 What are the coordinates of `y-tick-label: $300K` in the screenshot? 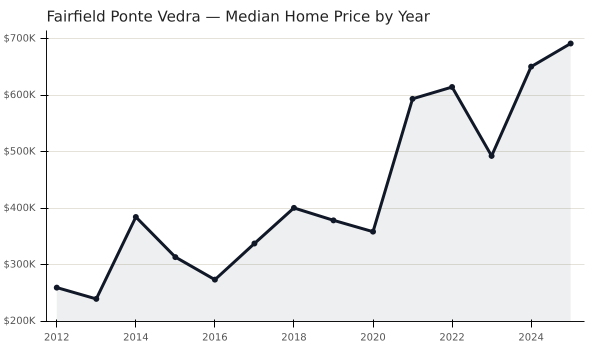 It's located at (19, 264).